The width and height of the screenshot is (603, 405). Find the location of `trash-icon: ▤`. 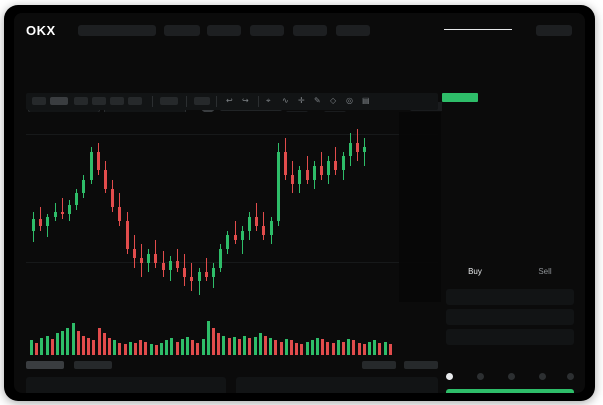

trash-icon: ▤ is located at coordinates (366, 100).